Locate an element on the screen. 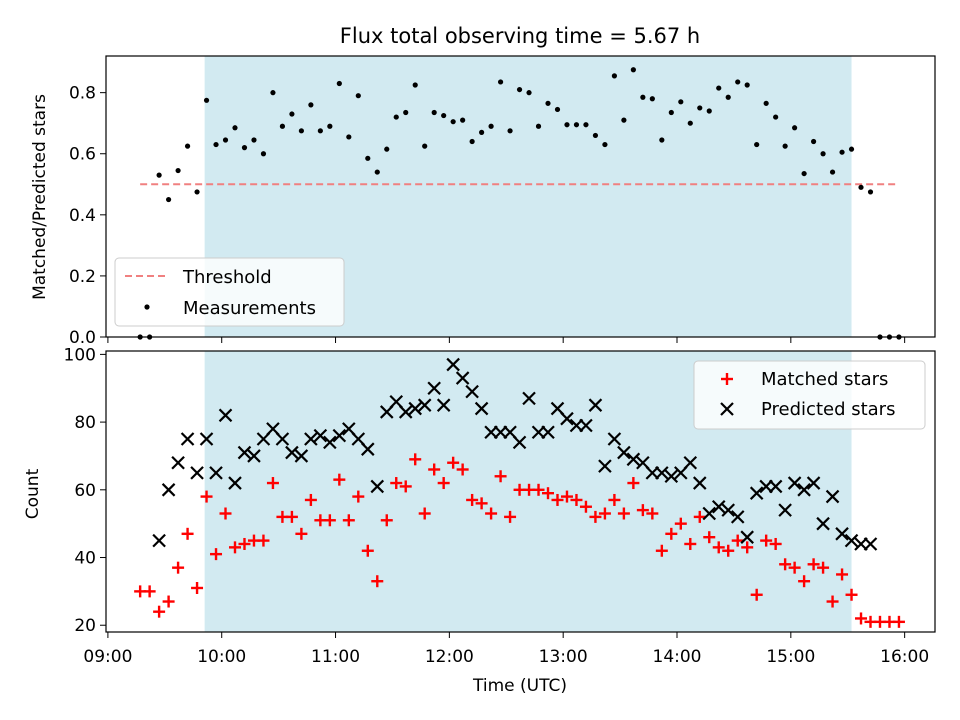  y-tick-label: 0.4 is located at coordinates (82, 216).